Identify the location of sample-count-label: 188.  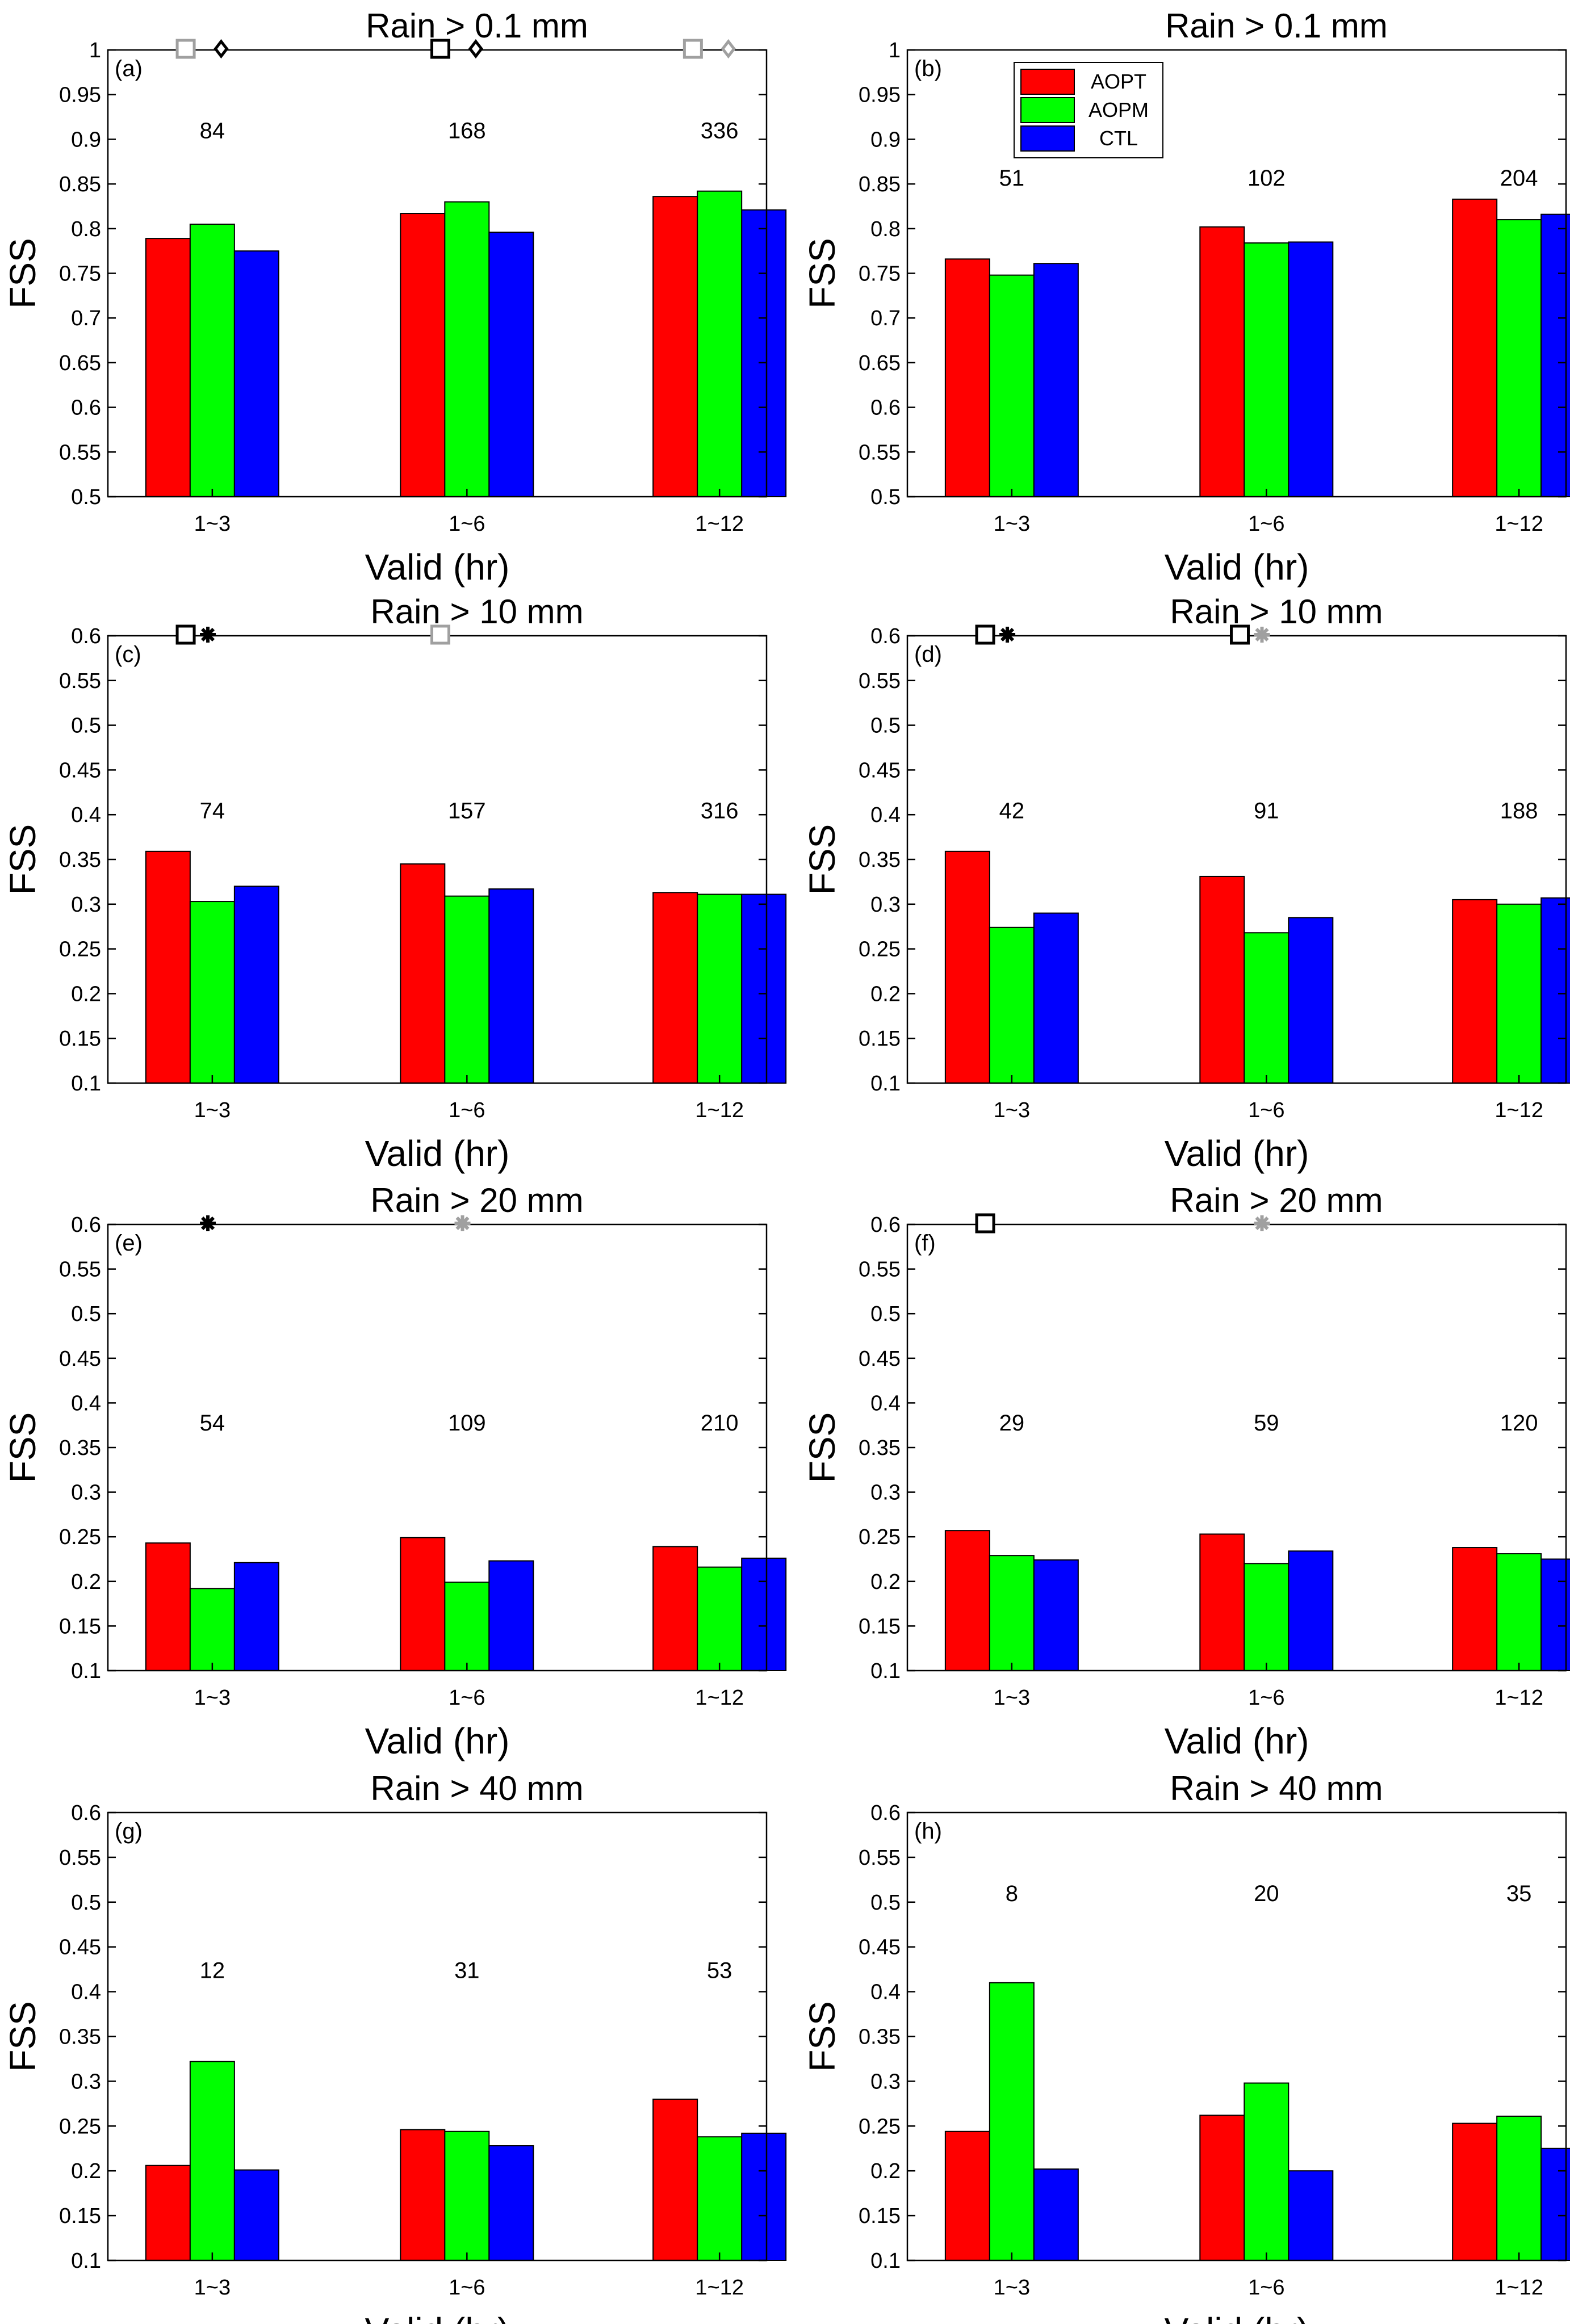
(1519, 811).